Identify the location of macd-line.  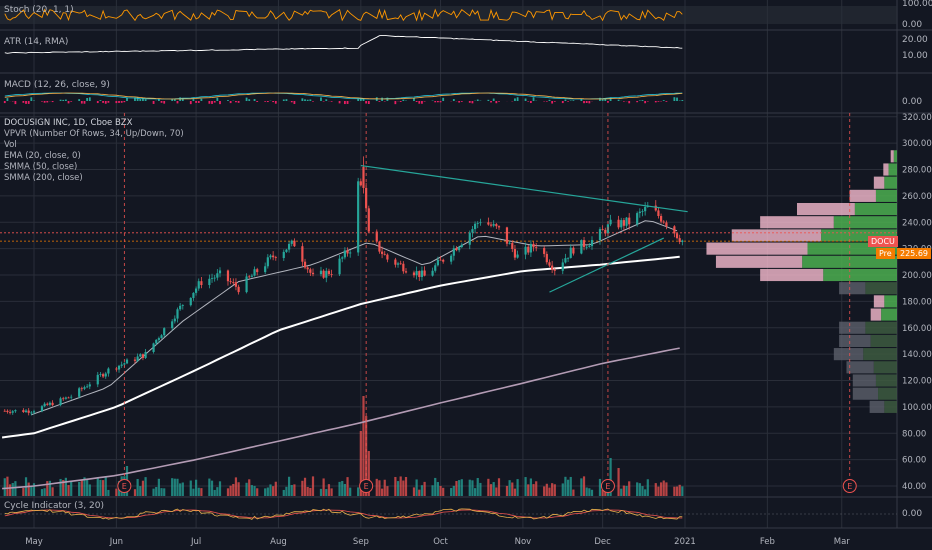
(343, 96).